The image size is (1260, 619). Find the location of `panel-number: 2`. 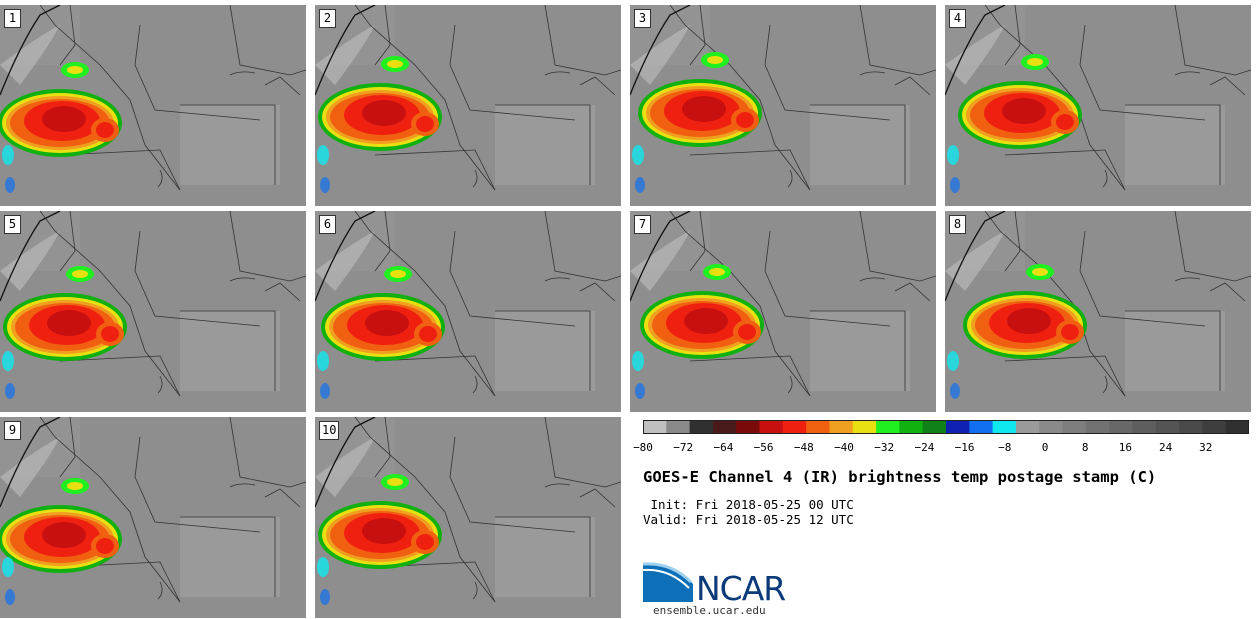

panel-number: 2 is located at coordinates (327, 18).